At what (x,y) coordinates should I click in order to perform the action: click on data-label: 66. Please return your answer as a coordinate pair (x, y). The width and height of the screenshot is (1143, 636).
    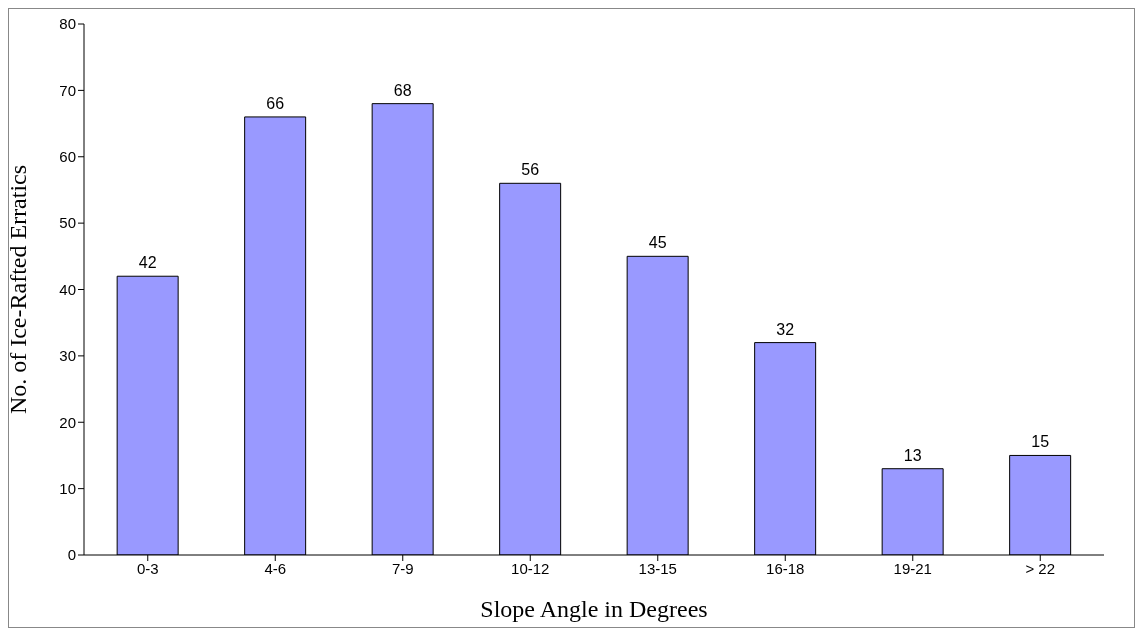
    Looking at the image, I should click on (275, 103).